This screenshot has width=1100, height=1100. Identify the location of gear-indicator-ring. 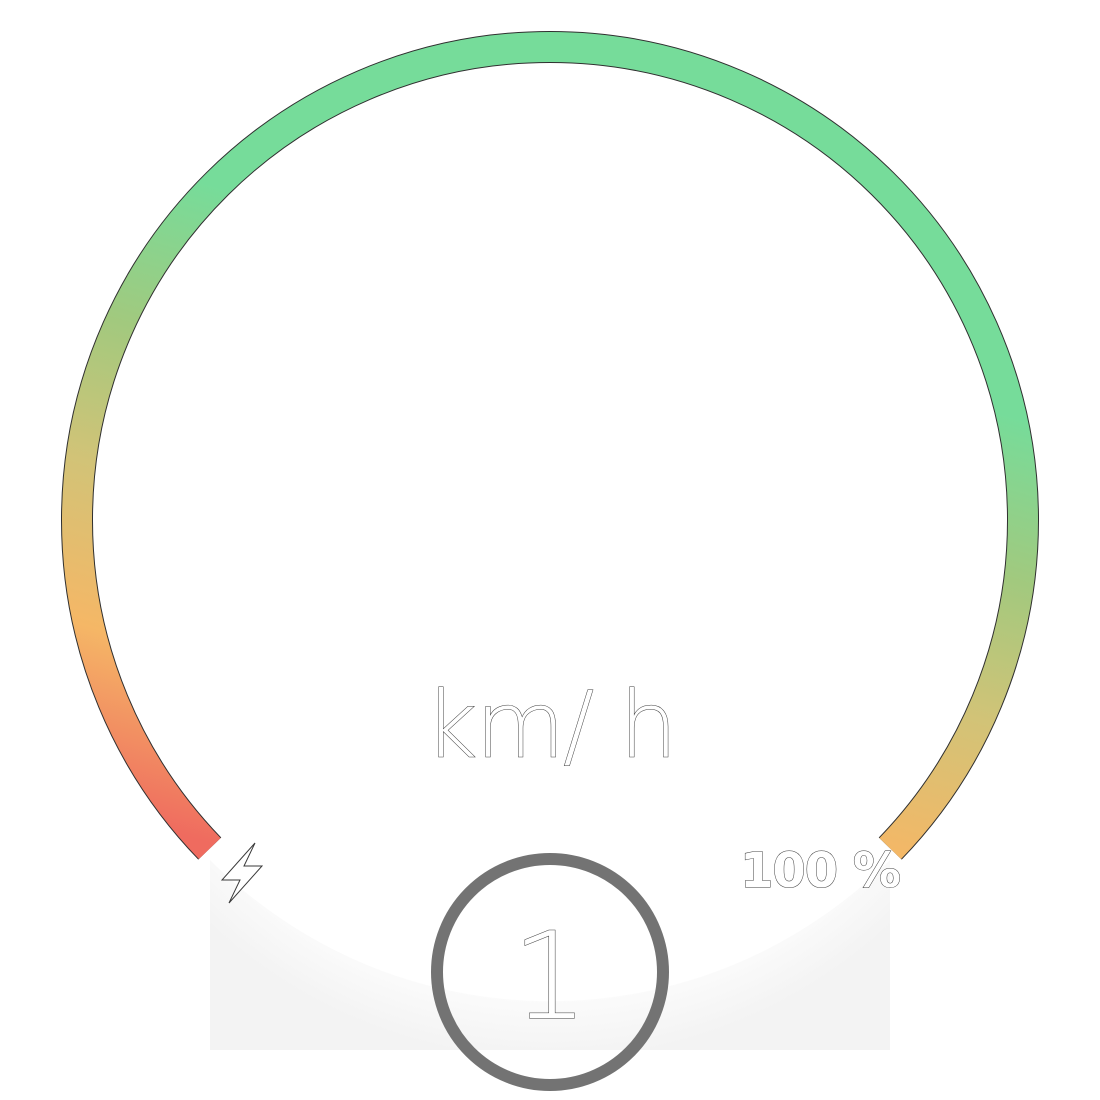
(550, 972).